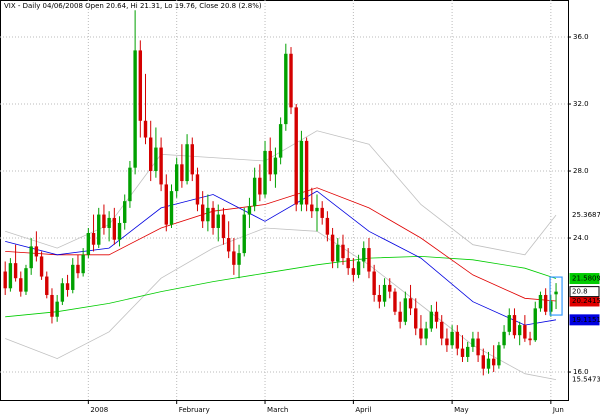 The width and height of the screenshot is (600, 416). Describe the element at coordinates (581, 238) in the screenshot. I see `y-tick-label: 24.0` at that location.